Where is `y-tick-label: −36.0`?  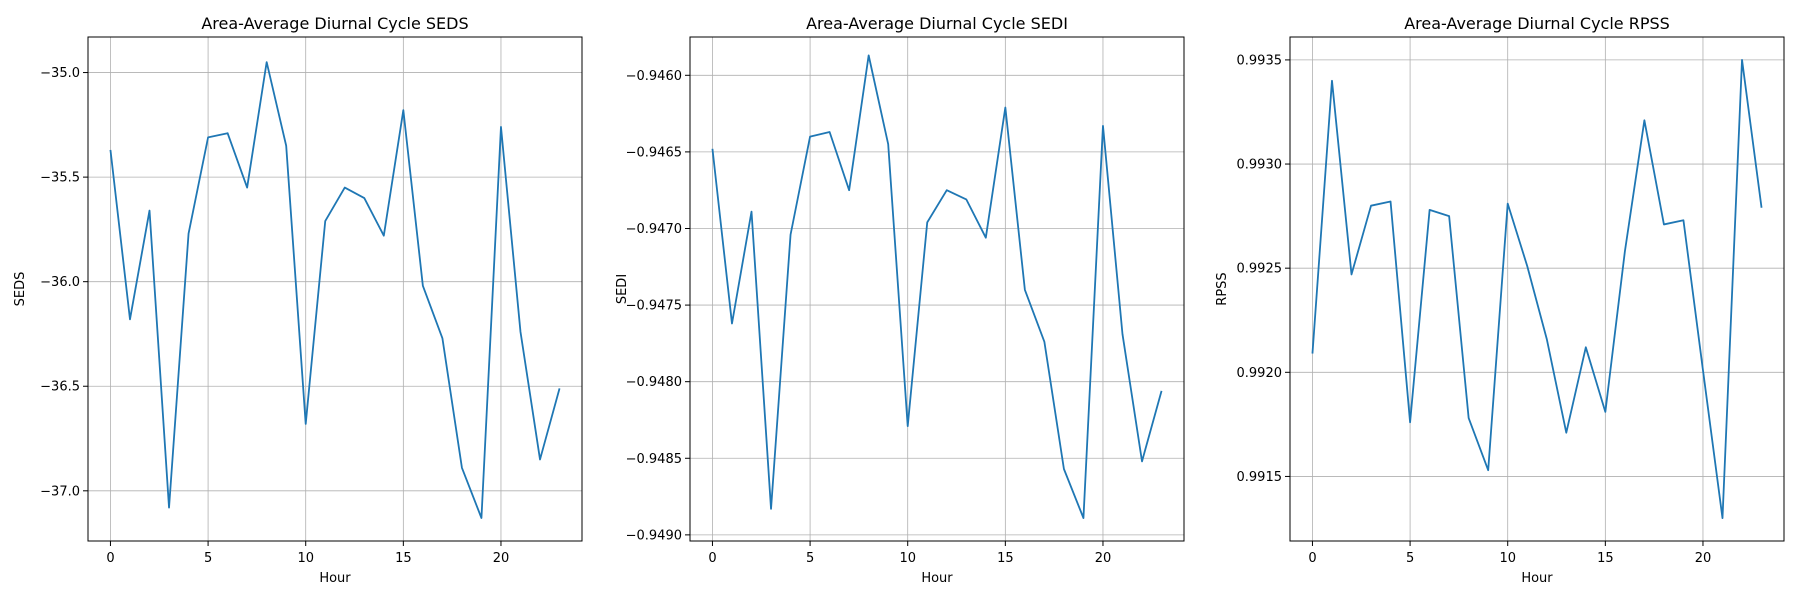
y-tick-label: −36.0 is located at coordinates (60, 282).